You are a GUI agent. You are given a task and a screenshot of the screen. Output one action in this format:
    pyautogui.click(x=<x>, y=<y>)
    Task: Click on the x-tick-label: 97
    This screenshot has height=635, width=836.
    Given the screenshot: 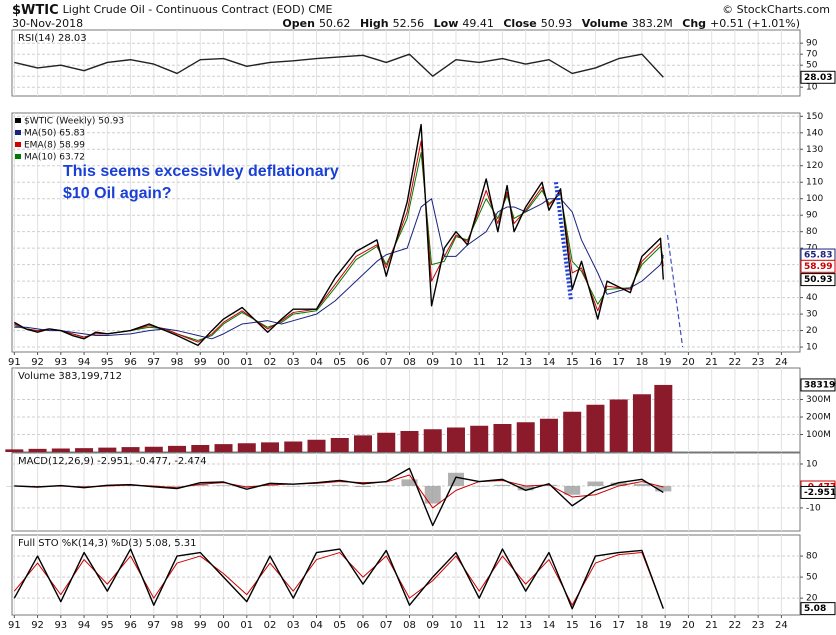 What is the action you would take?
    pyautogui.click(x=153, y=362)
    